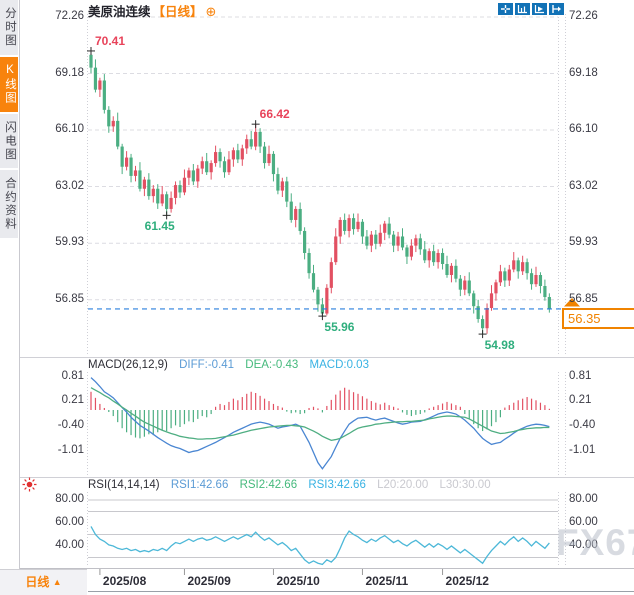 This screenshot has height=595, width=634. Describe the element at coordinates (177, 12) in the screenshot. I see `period-tag: 【日线】` at that location.